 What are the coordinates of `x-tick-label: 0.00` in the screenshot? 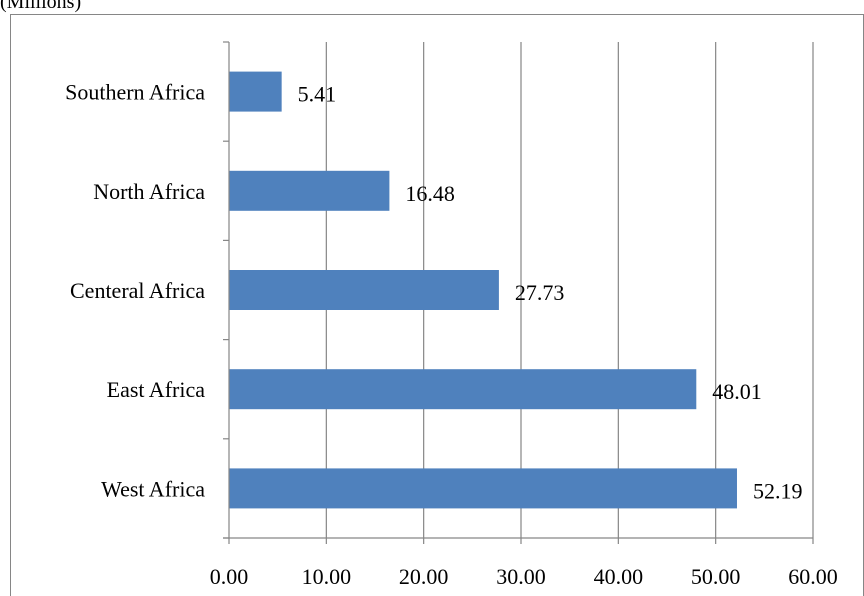 It's located at (229, 576).